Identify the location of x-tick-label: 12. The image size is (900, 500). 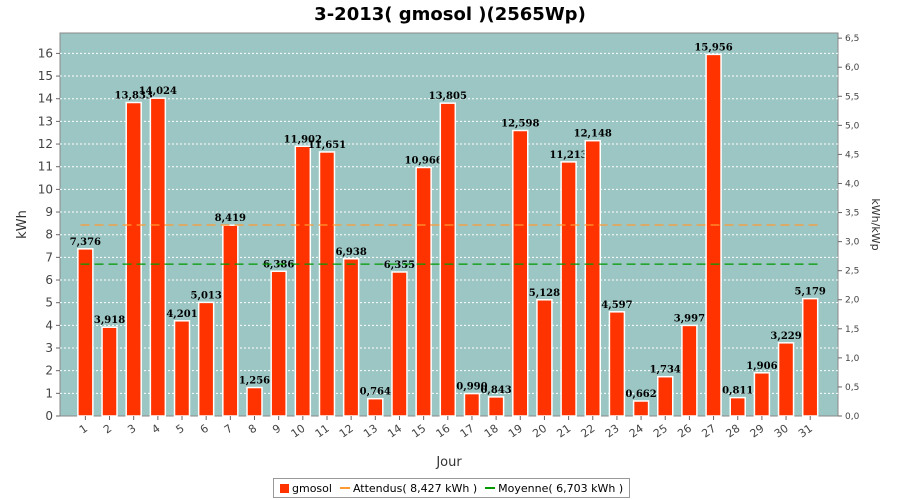
(346, 431).